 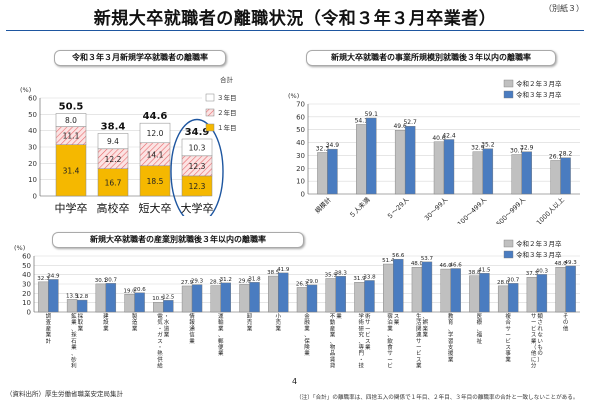 What do you see at coordinates (566, 154) in the screenshot?
I see `size-value-label: 28.2` at bounding box center [566, 154].